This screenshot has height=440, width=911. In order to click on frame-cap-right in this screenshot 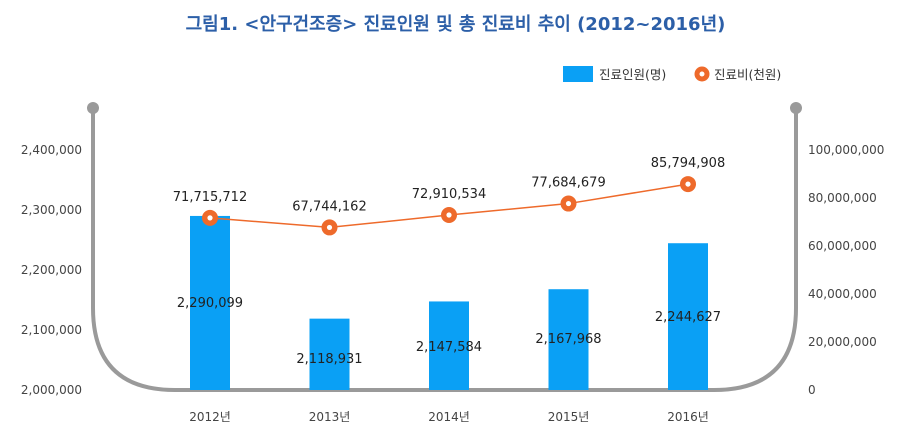, I will do `click(796, 108)`.